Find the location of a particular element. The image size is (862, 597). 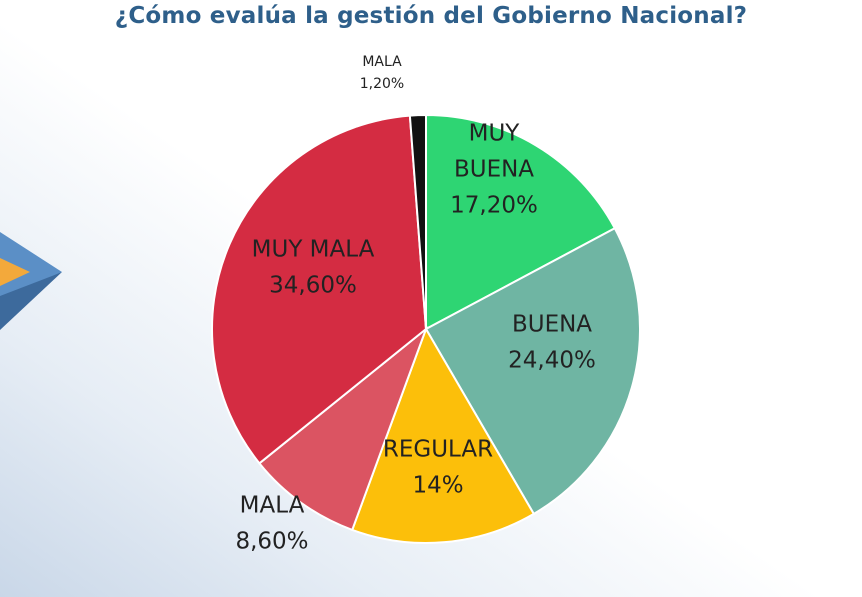

slice-value-label-2: 14% is located at coordinates (437, 486).